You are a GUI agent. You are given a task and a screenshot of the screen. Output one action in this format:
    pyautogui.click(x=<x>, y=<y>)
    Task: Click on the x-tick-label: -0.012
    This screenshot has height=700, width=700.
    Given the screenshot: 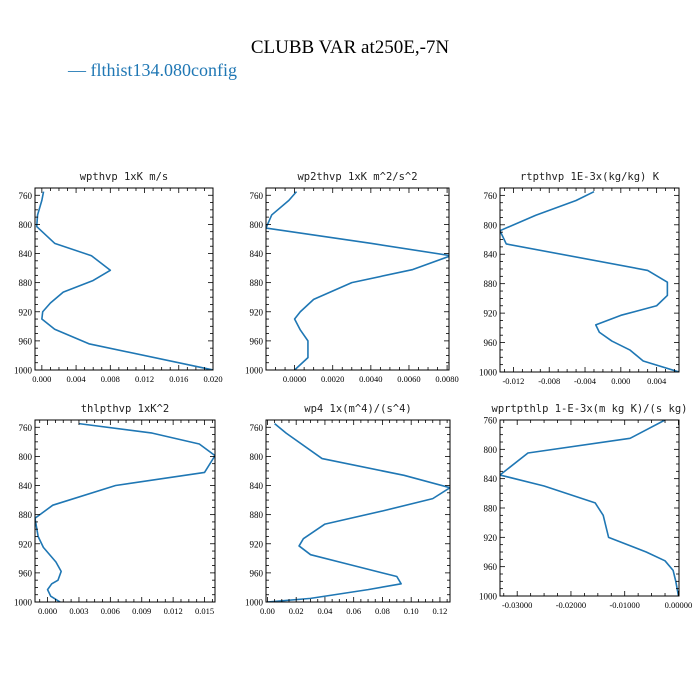 What is the action you would take?
    pyautogui.click(x=513, y=381)
    